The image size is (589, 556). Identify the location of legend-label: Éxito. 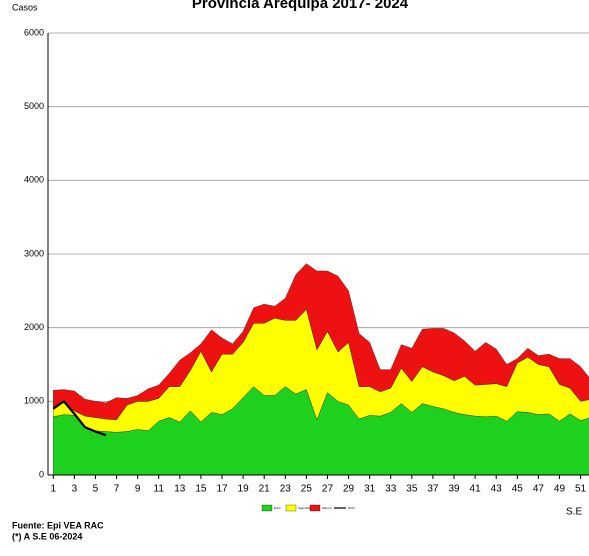
(277, 507).